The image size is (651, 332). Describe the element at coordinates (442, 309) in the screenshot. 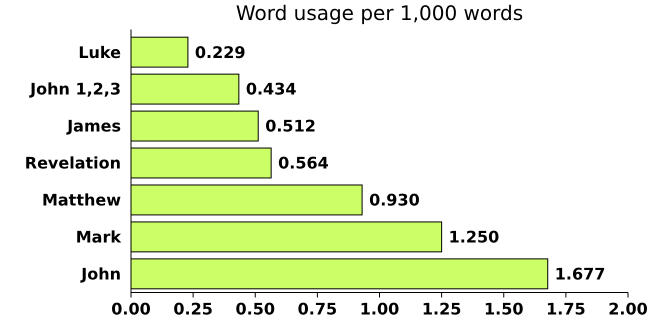

I see `x-tick-label: 1.25` at that location.